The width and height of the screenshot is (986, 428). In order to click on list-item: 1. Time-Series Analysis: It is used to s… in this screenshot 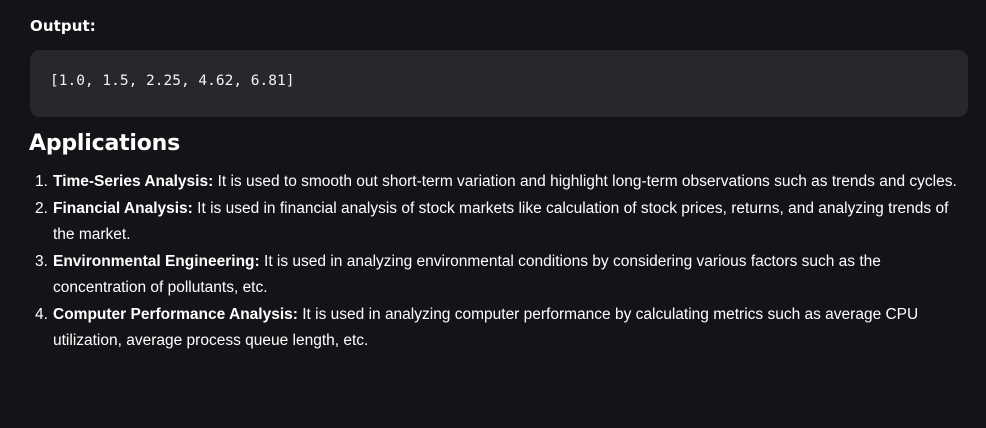, I will do `click(502, 182)`.